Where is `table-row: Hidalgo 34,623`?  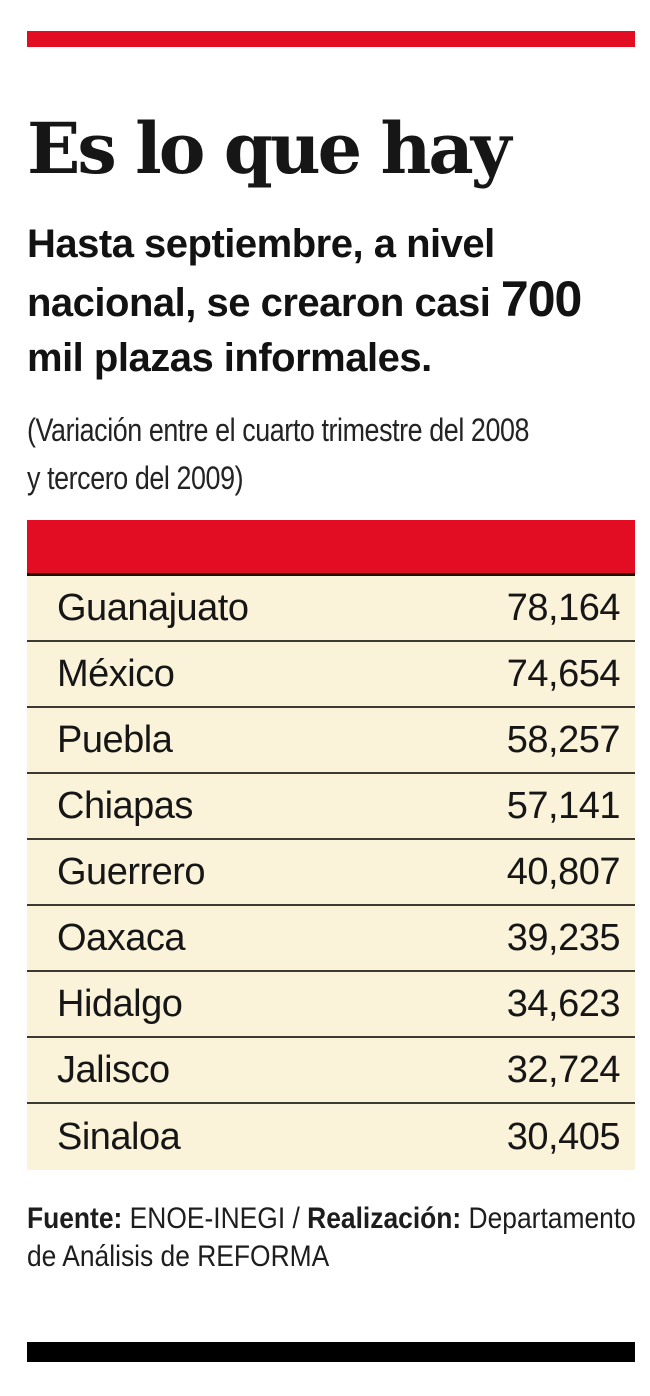 table-row: Hidalgo 34,623 is located at coordinates (331, 1005).